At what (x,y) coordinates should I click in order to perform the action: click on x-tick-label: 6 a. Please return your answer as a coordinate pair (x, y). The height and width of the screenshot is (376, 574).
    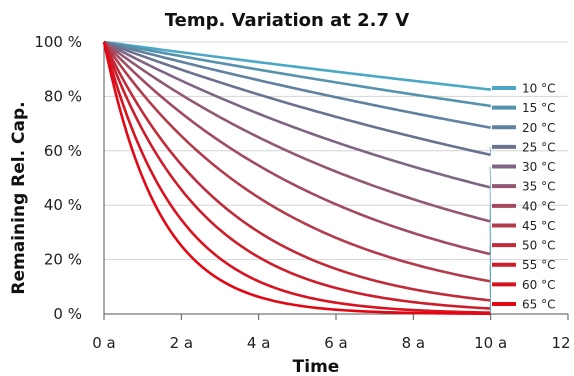
    Looking at the image, I should click on (336, 343).